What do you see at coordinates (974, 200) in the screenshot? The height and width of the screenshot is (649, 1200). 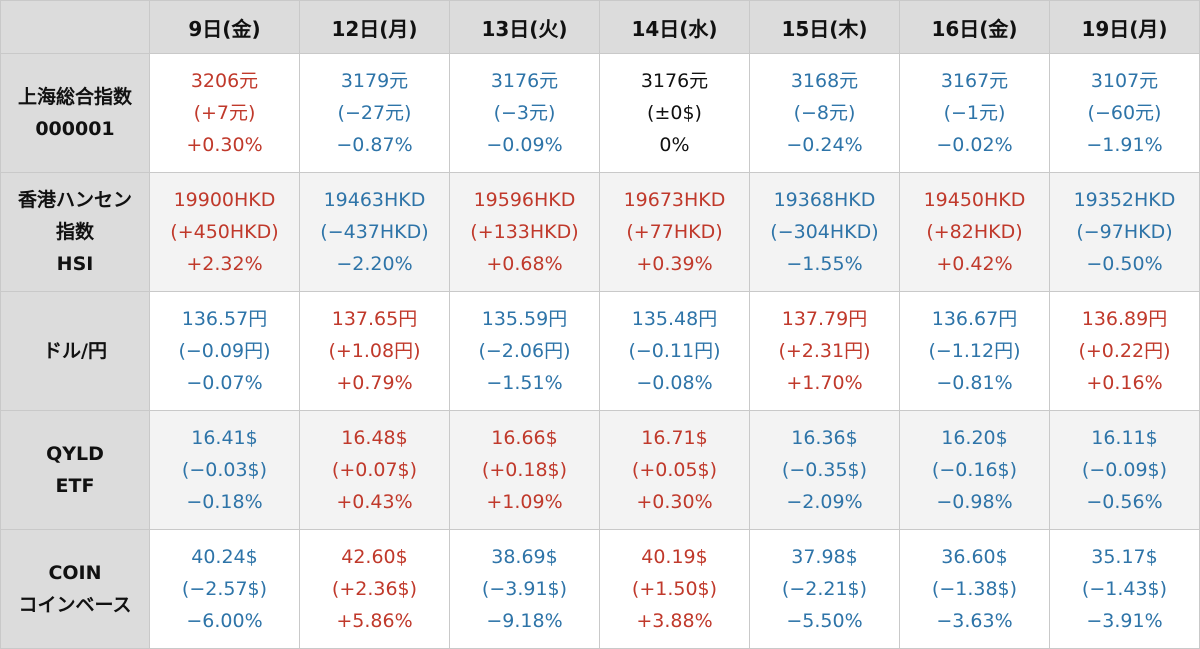 I see `quote-value: 19450HKD` at bounding box center [974, 200].